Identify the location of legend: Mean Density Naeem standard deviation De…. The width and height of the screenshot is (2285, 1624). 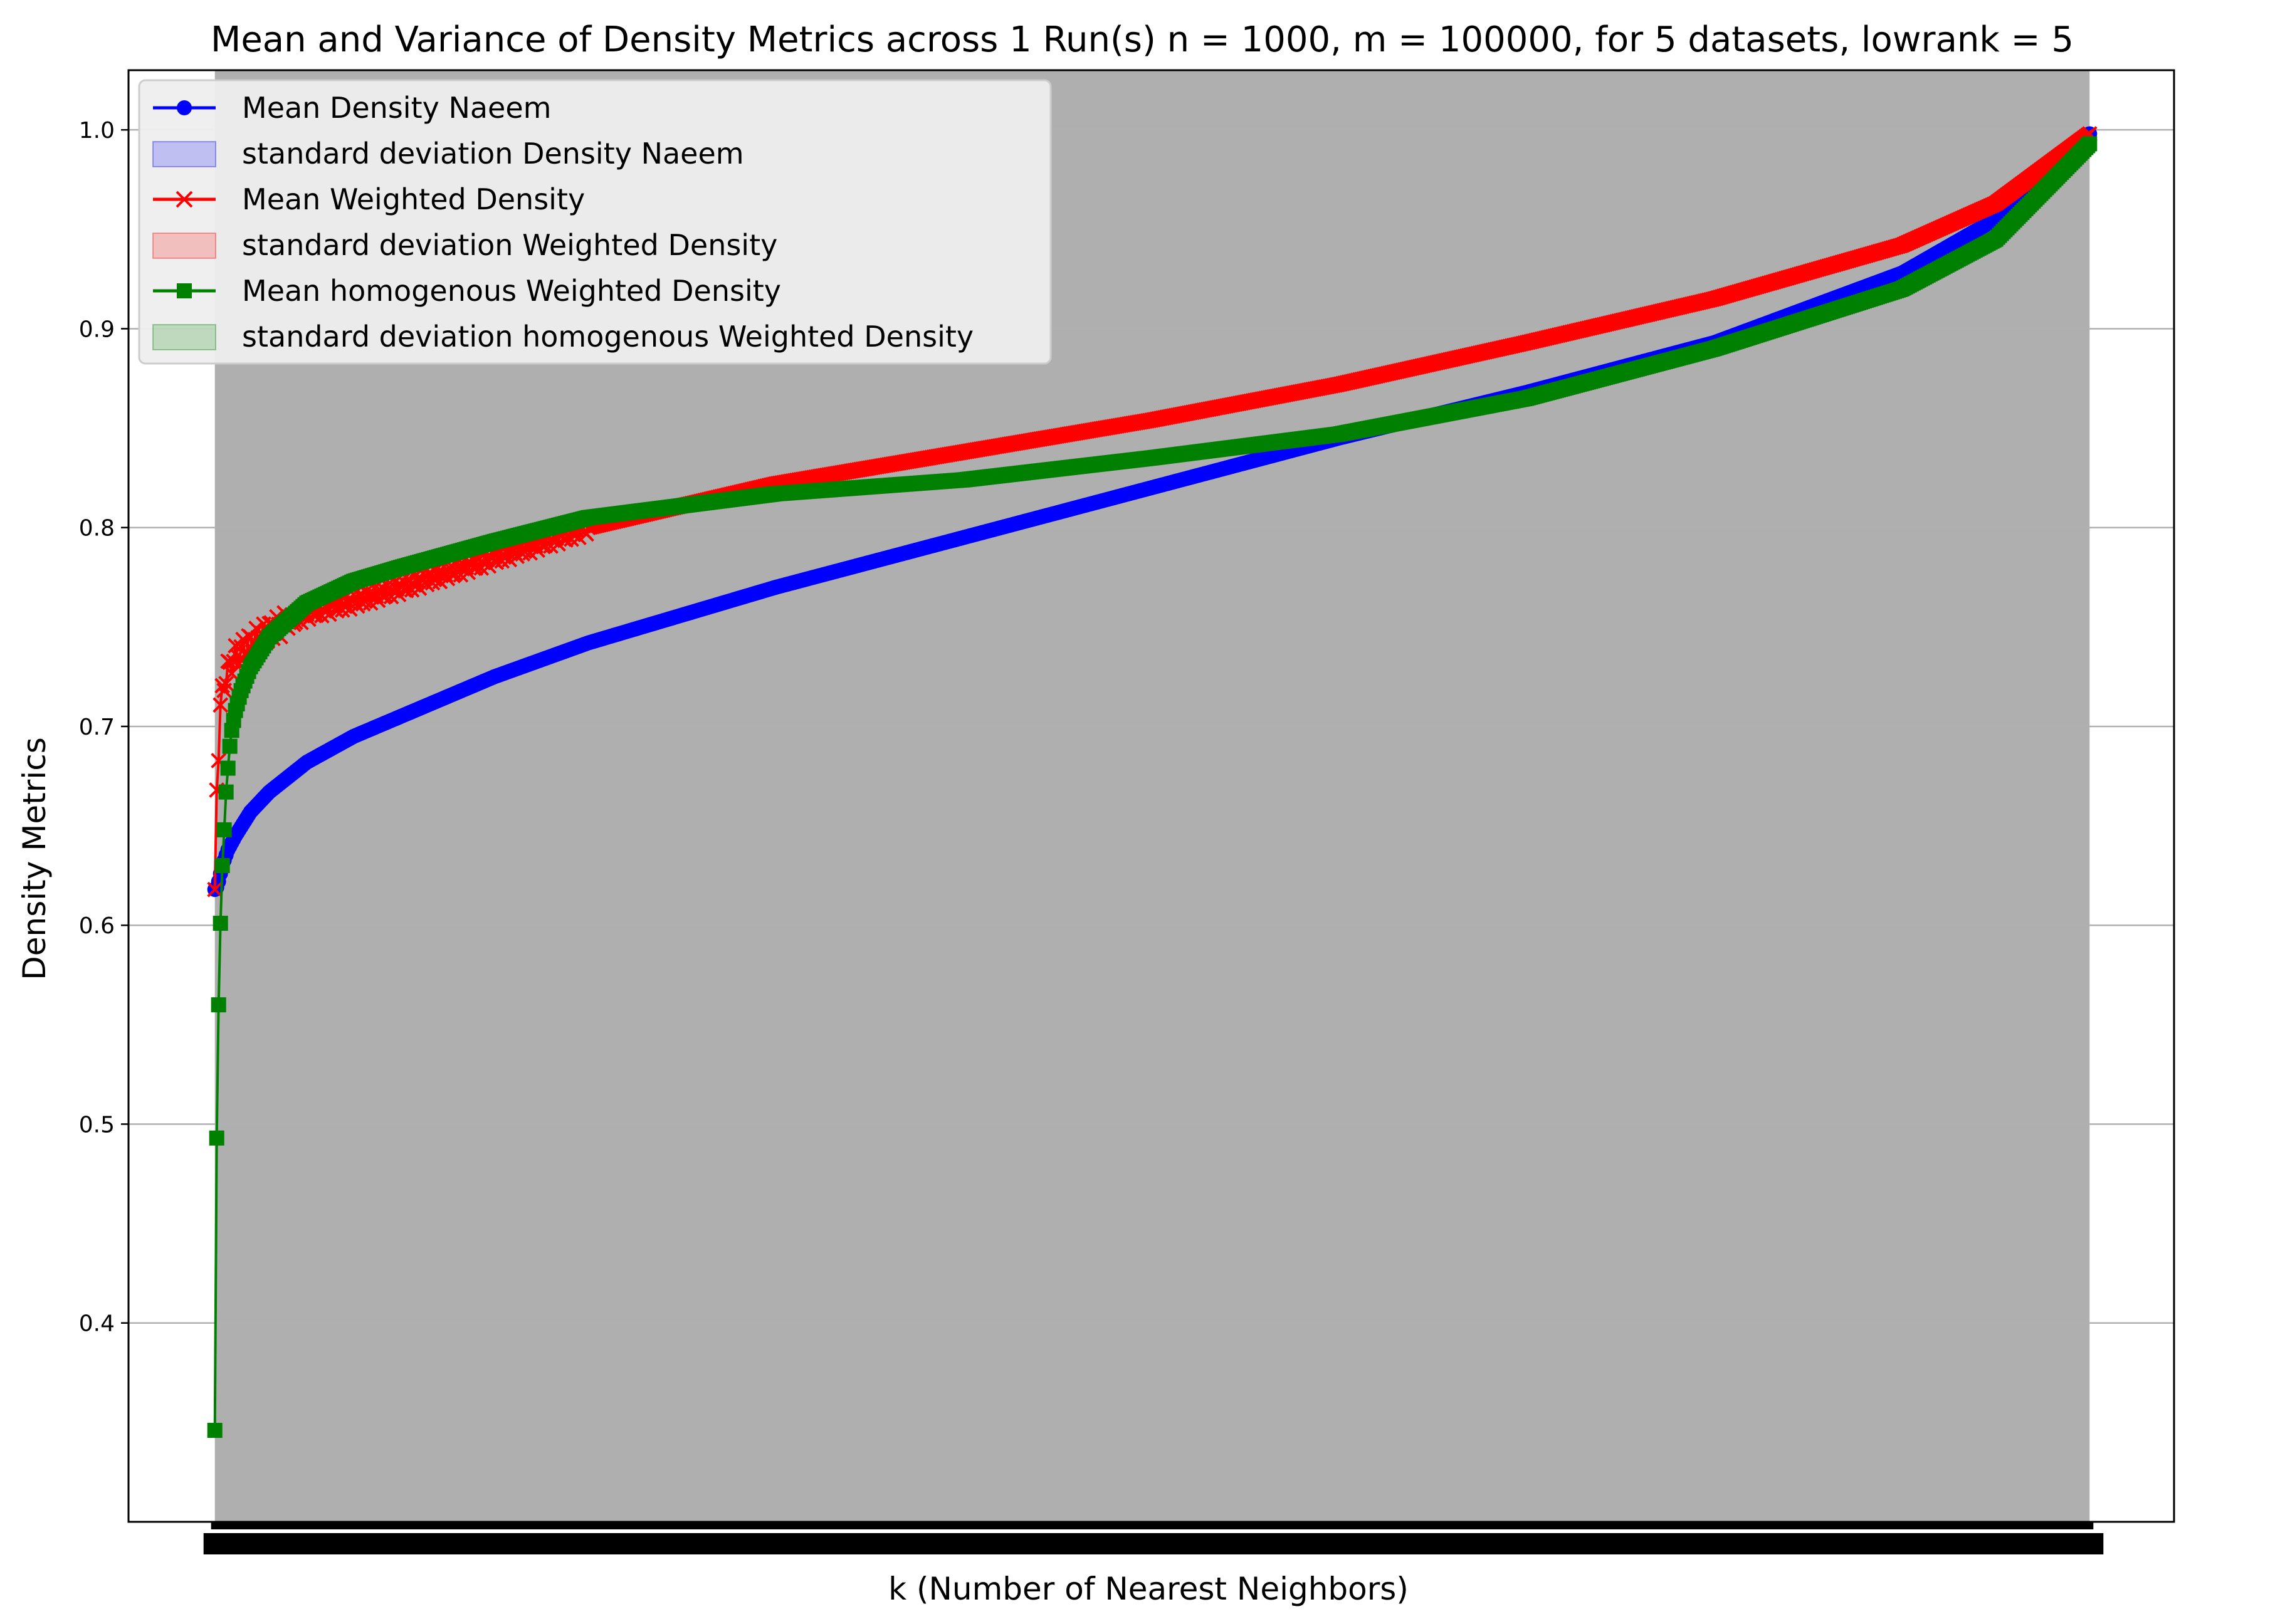
(595, 222).